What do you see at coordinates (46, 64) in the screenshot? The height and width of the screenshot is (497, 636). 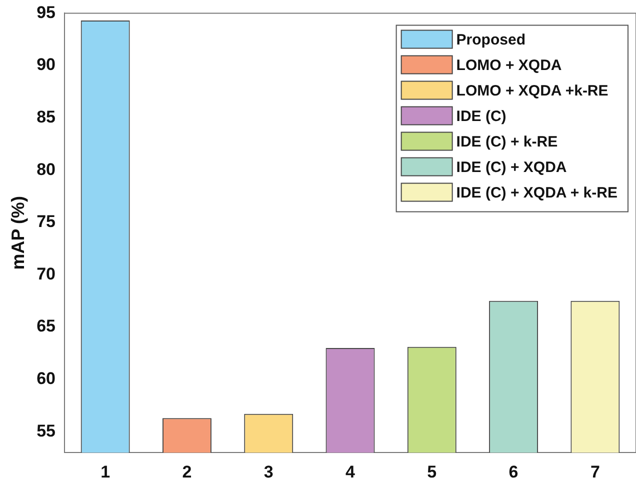 I see `y-tick-label: 90` at bounding box center [46, 64].